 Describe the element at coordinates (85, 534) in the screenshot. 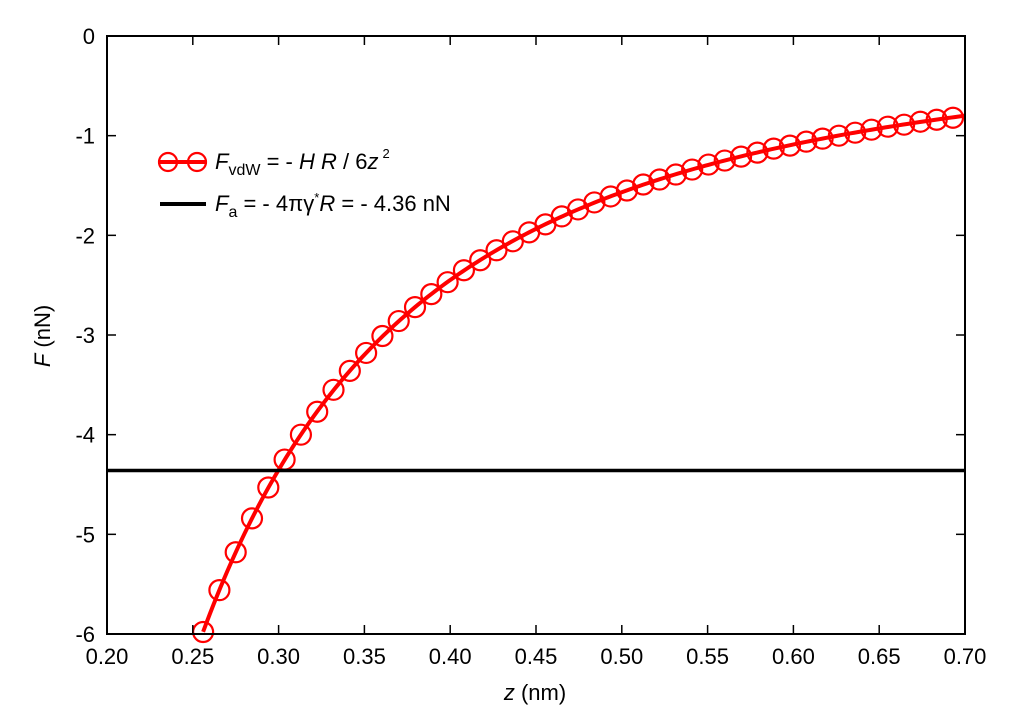

I see `y-tick-label: -5` at that location.